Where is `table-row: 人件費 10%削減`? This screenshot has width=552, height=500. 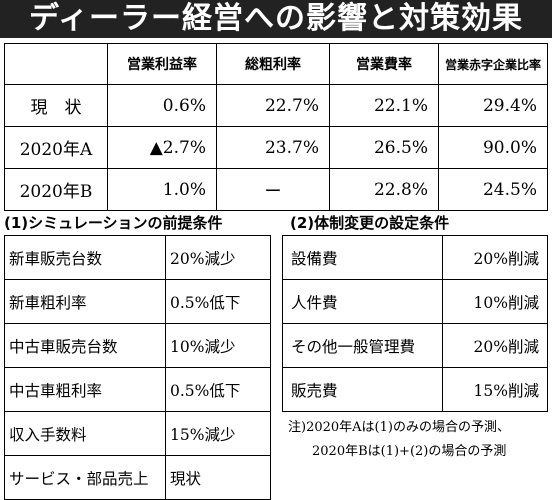 table-row: 人件費 10%削減 is located at coordinates (415, 301).